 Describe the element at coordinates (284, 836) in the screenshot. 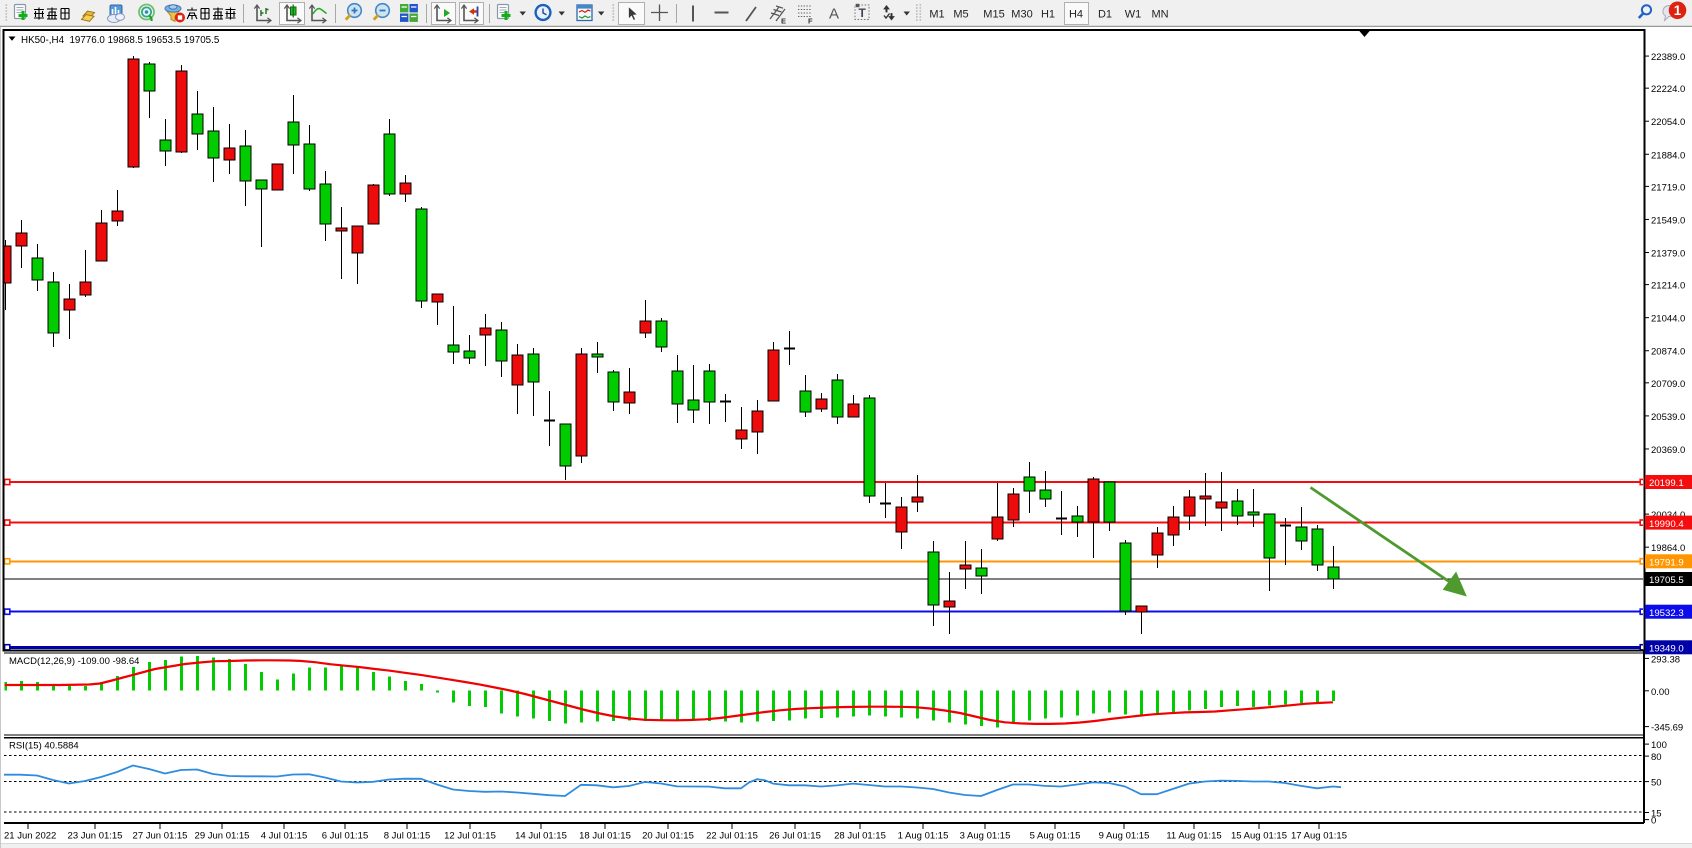

I see `svg-text: 4 Jul 01:15` at that location.